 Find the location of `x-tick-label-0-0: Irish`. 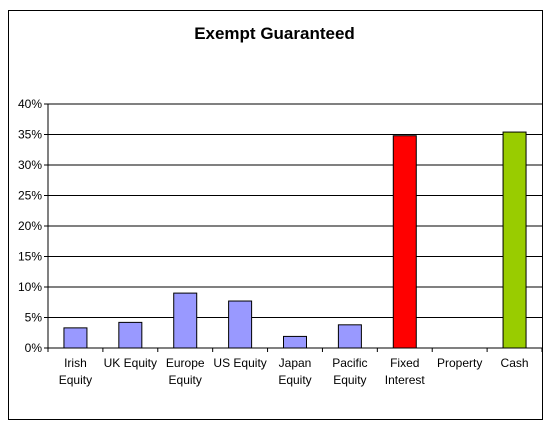

x-tick-label-0-0: Irish is located at coordinates (75, 363).